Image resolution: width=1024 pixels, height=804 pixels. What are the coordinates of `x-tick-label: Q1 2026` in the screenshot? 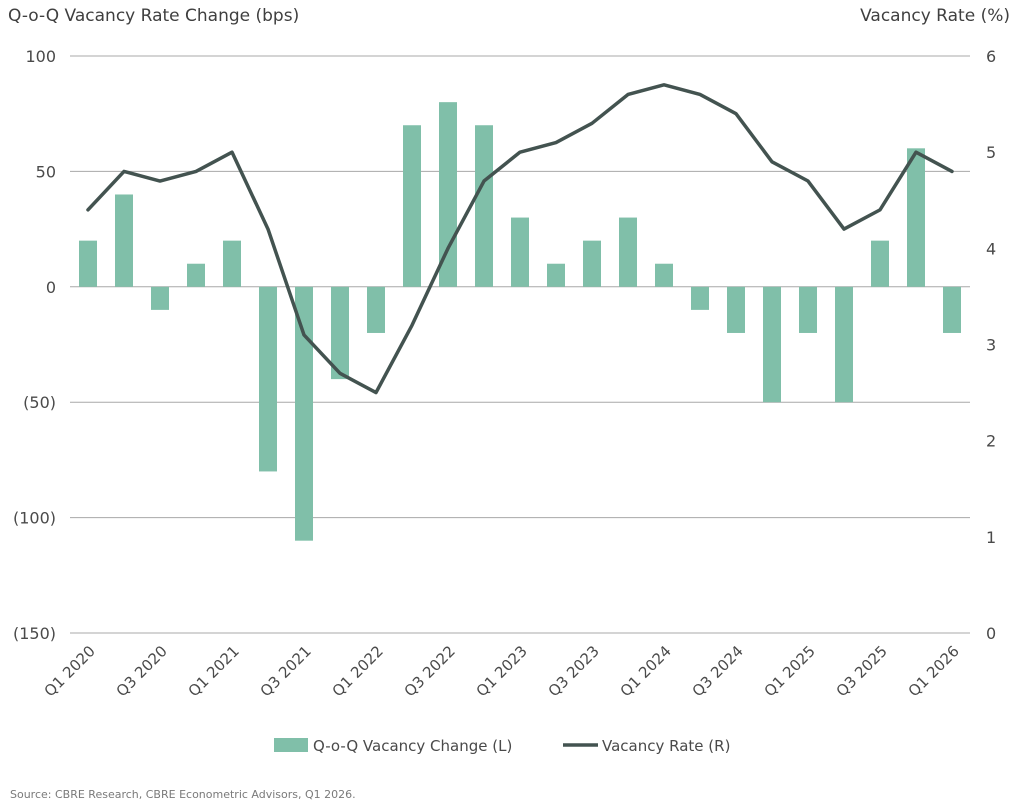 It's located at (934, 671).